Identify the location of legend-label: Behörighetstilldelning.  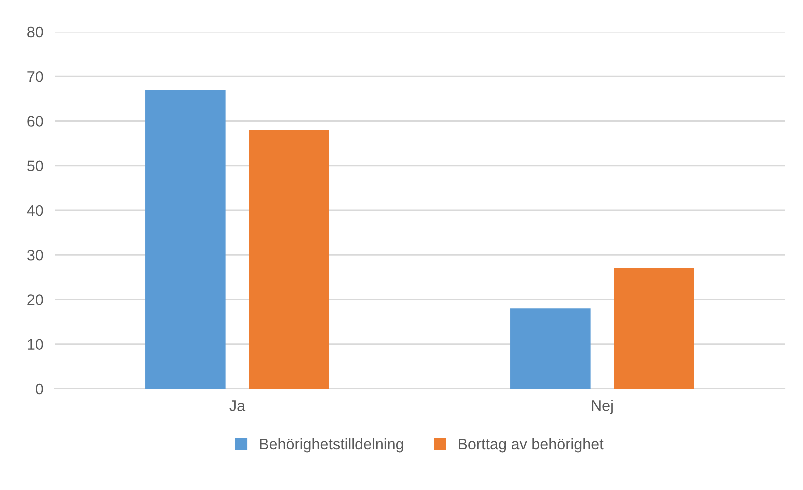
(332, 445).